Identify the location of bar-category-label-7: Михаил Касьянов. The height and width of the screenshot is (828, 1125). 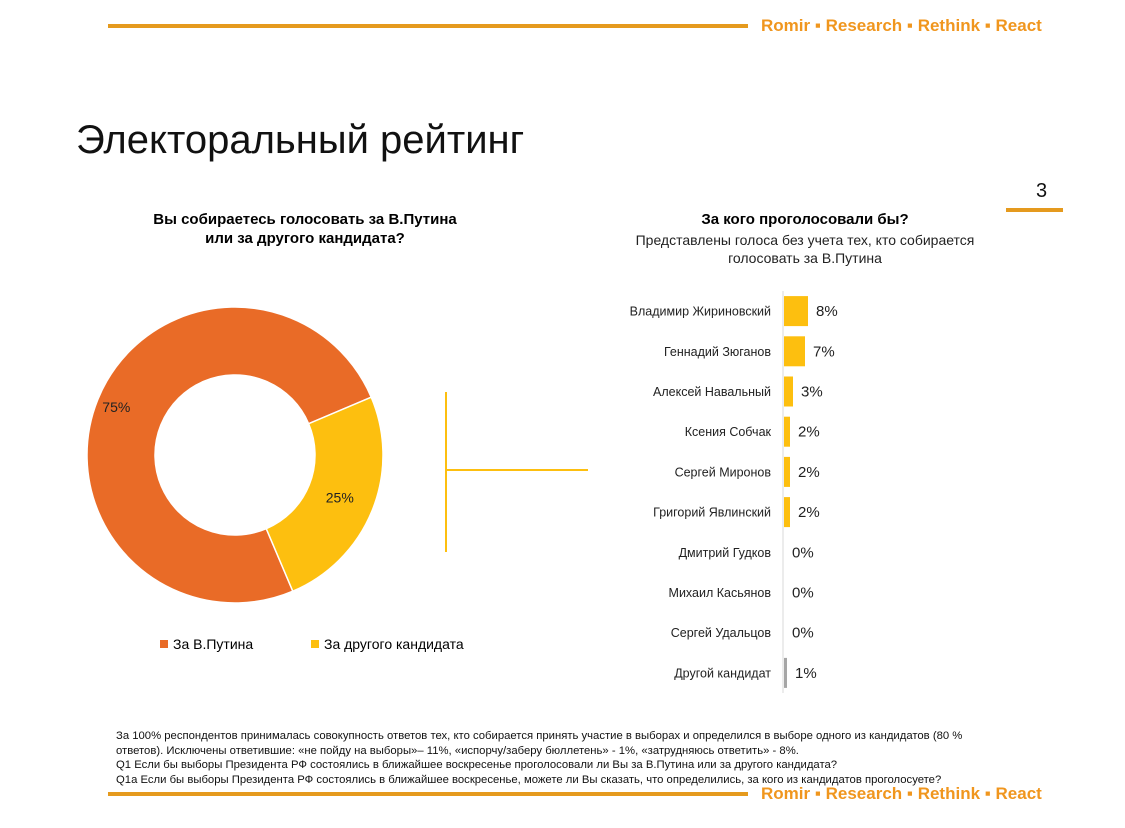
(720, 593).